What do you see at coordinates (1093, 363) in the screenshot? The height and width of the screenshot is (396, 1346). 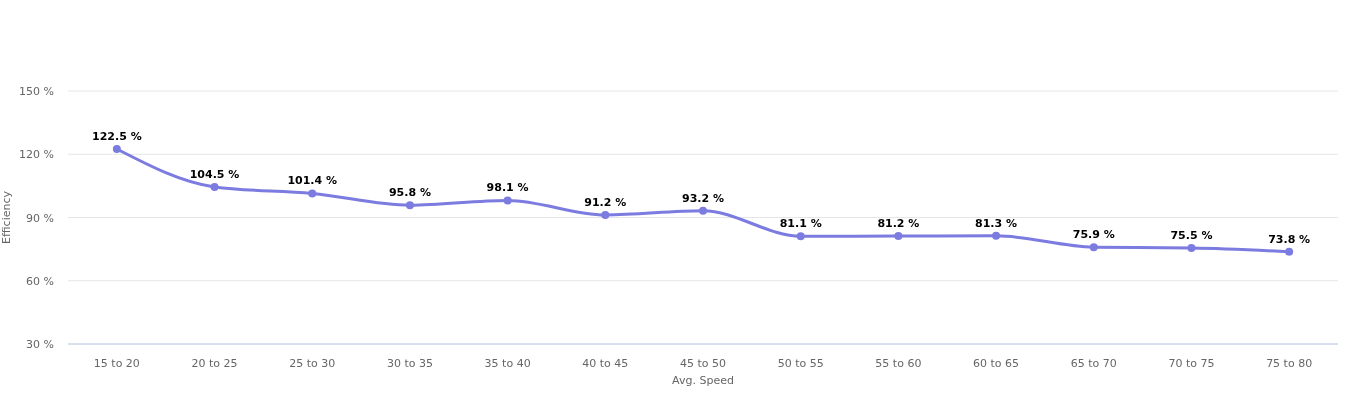 I see `x-tick-label: 65 to 70` at bounding box center [1093, 363].